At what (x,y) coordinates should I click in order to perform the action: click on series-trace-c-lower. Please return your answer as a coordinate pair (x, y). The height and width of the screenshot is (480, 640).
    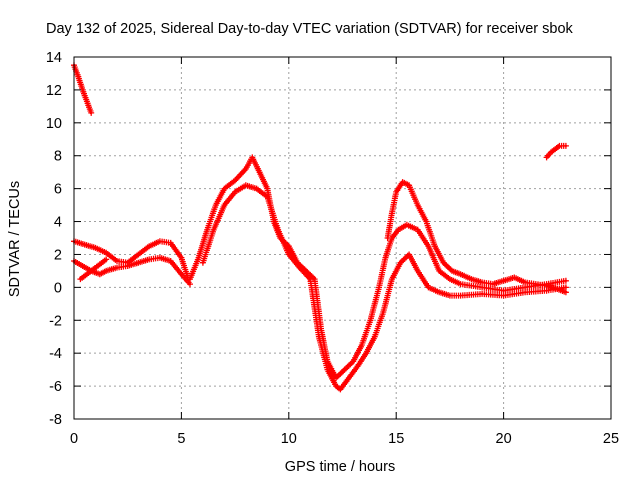
    Looking at the image, I should click on (132, 271).